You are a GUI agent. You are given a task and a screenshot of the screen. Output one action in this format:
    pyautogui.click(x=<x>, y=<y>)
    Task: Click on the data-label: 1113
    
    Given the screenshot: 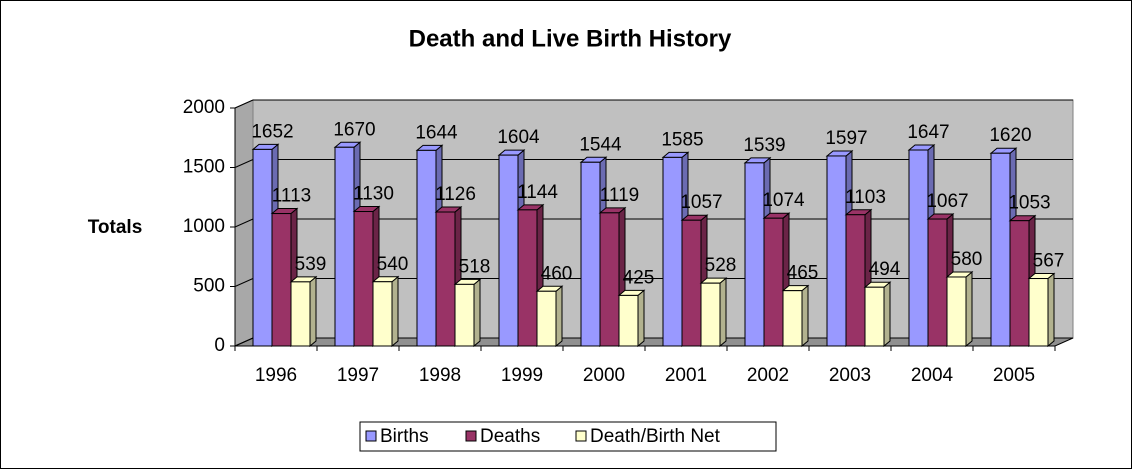 What is the action you would take?
    pyautogui.click(x=291, y=196)
    